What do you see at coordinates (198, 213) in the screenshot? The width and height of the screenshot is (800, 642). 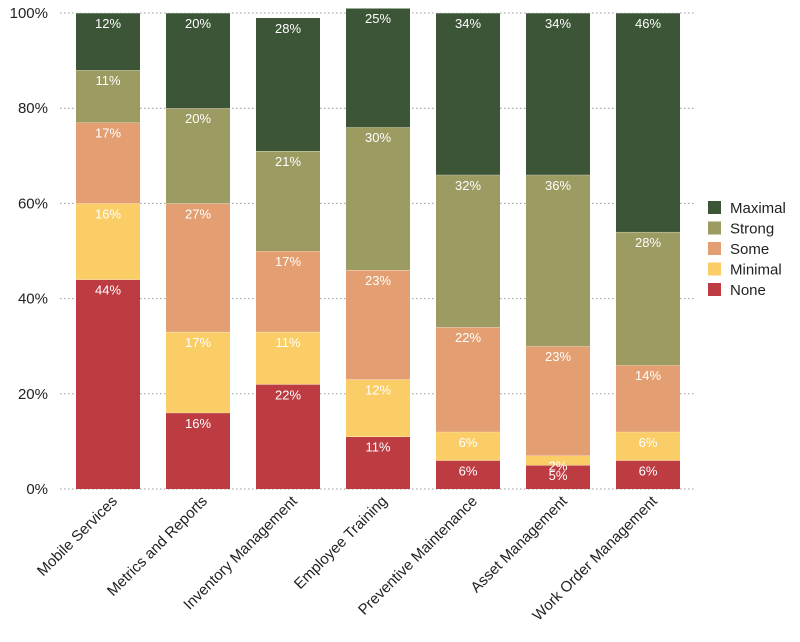 I see `data-label: 27%` at bounding box center [198, 213].